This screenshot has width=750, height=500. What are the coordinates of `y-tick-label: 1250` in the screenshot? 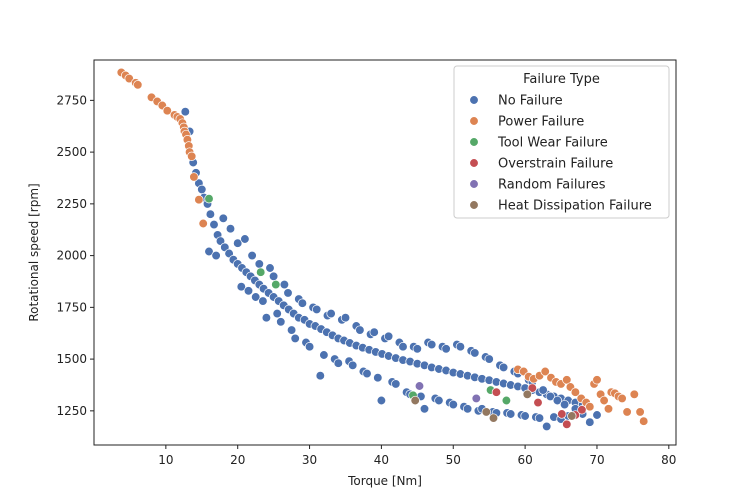 It's located at (71, 411).